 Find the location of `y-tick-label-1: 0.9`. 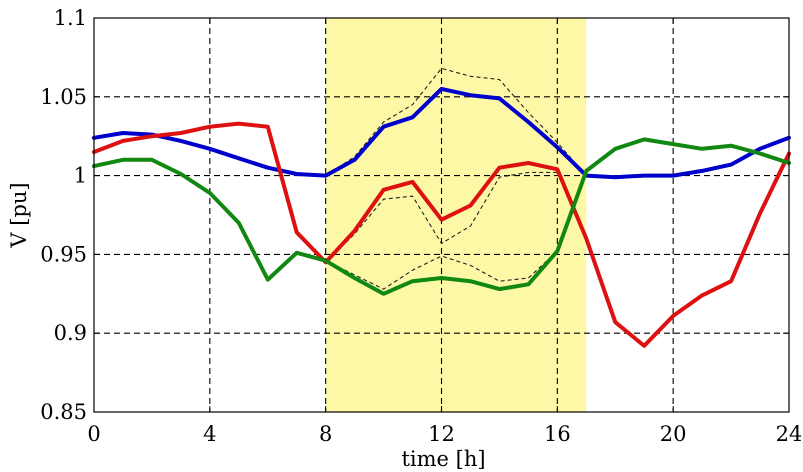

y-tick-label-1: 0.9 is located at coordinates (70, 333).